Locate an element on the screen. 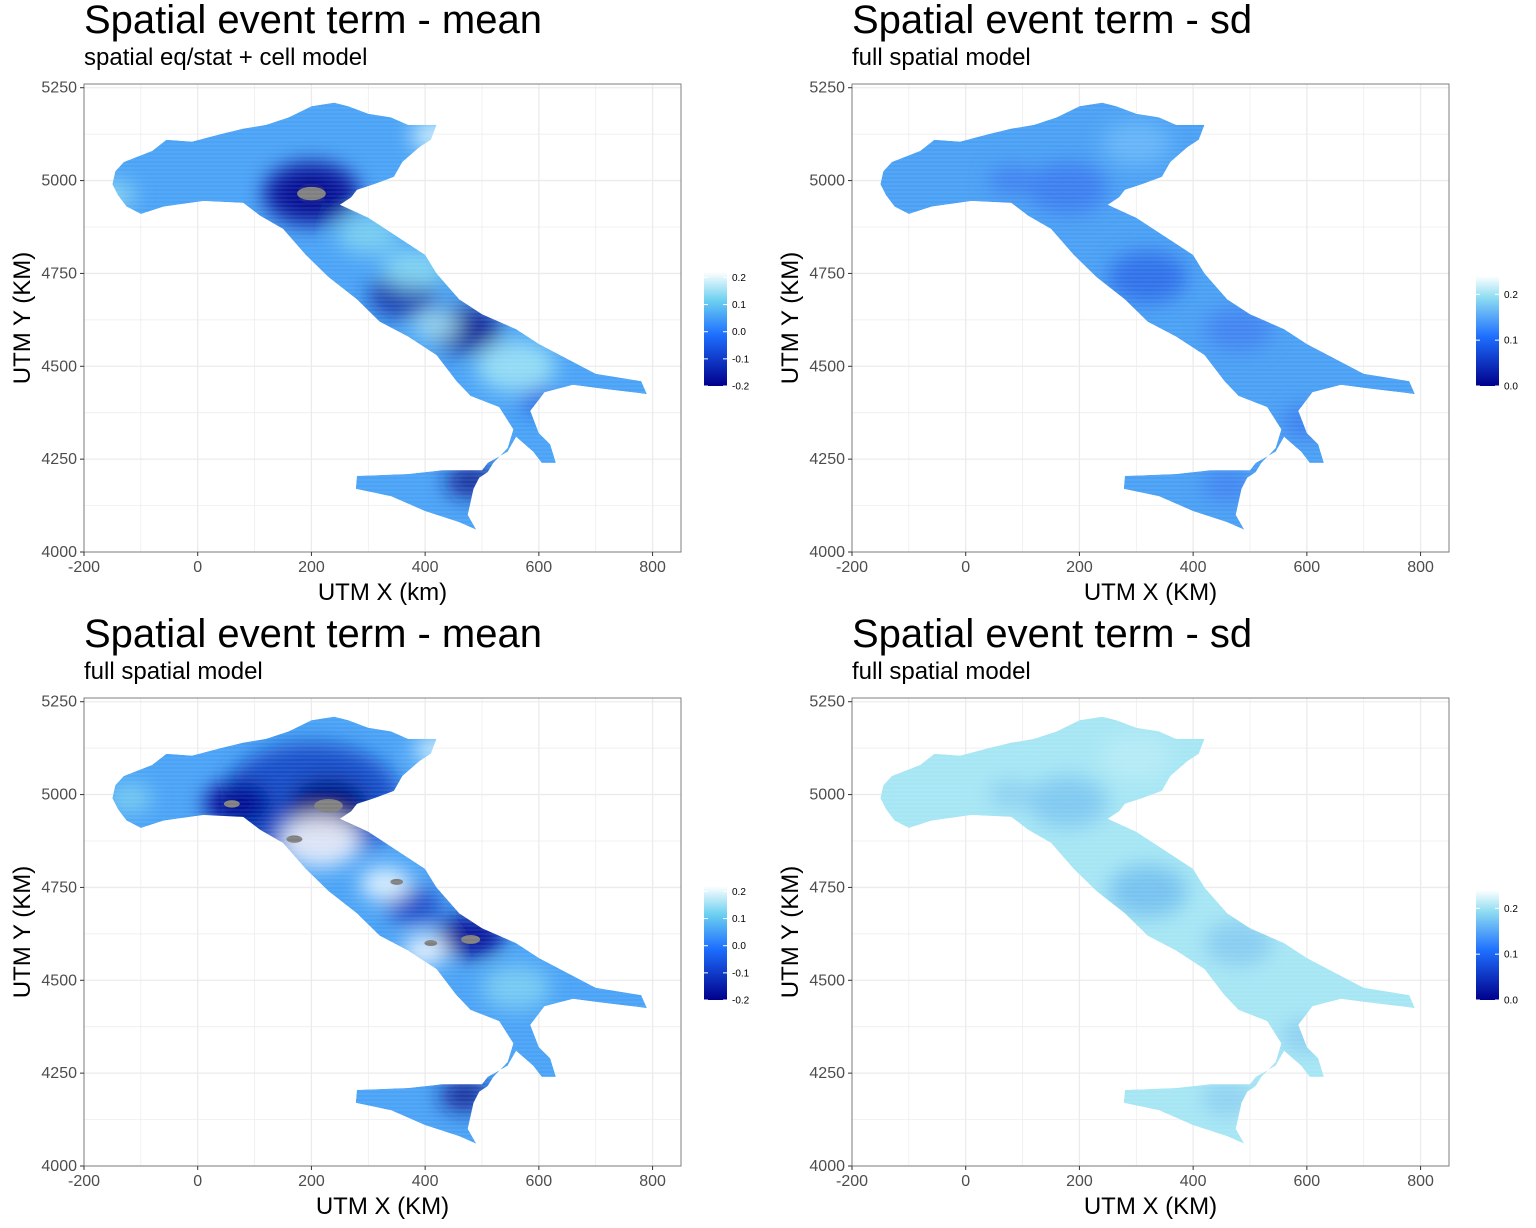 Image resolution: width=1536 pixels, height=1228 pixels. x-axis-title: UTM X (KM) is located at coordinates (1150, 592).